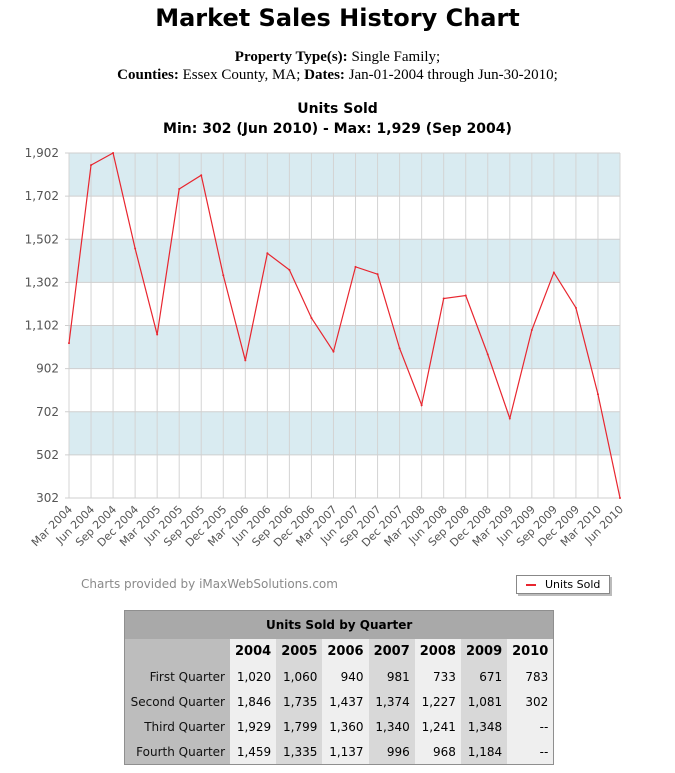 The height and width of the screenshot is (773, 675). What do you see at coordinates (391, 726) in the screenshot?
I see `table-cell: 1,340` at bounding box center [391, 726].